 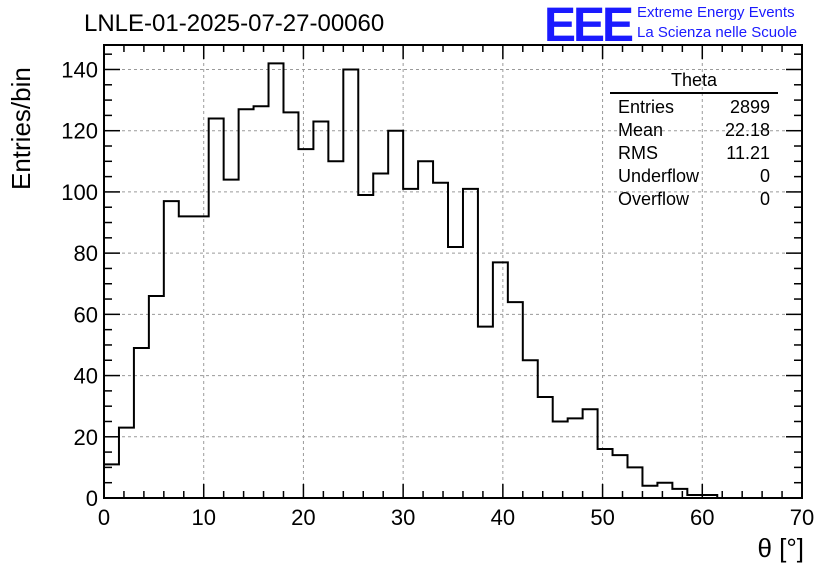 What do you see at coordinates (716, 12) in the screenshot?
I see `logo-line-1: Extreme Energy Events` at bounding box center [716, 12].